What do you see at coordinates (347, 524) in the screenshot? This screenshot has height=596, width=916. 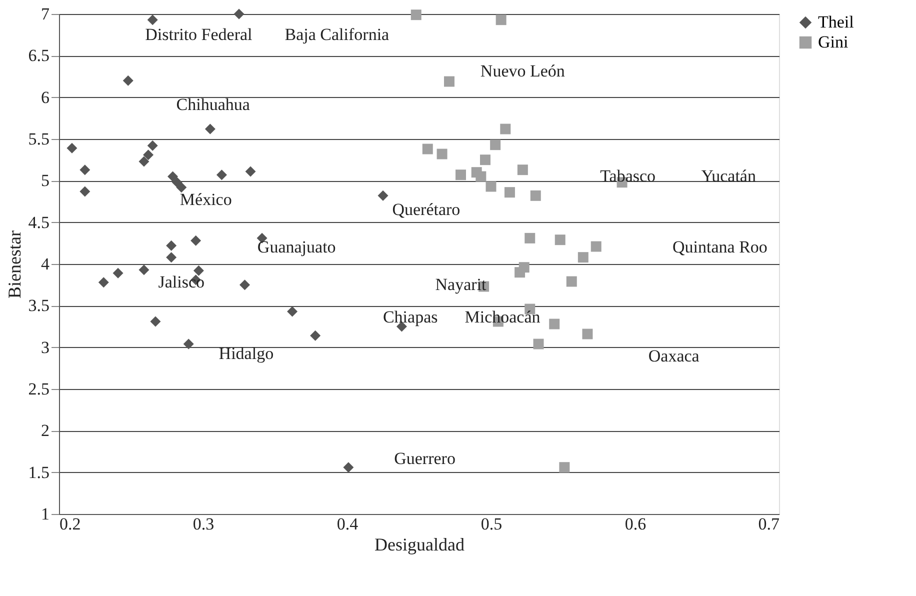 I see `x-tick-label: 0.4` at bounding box center [347, 524].